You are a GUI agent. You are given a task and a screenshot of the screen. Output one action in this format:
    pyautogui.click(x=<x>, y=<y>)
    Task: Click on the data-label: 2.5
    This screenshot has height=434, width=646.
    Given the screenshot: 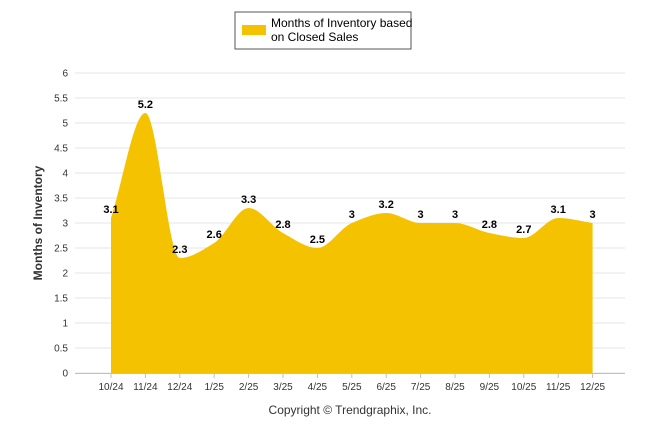 What is the action you would take?
    pyautogui.click(x=317, y=240)
    